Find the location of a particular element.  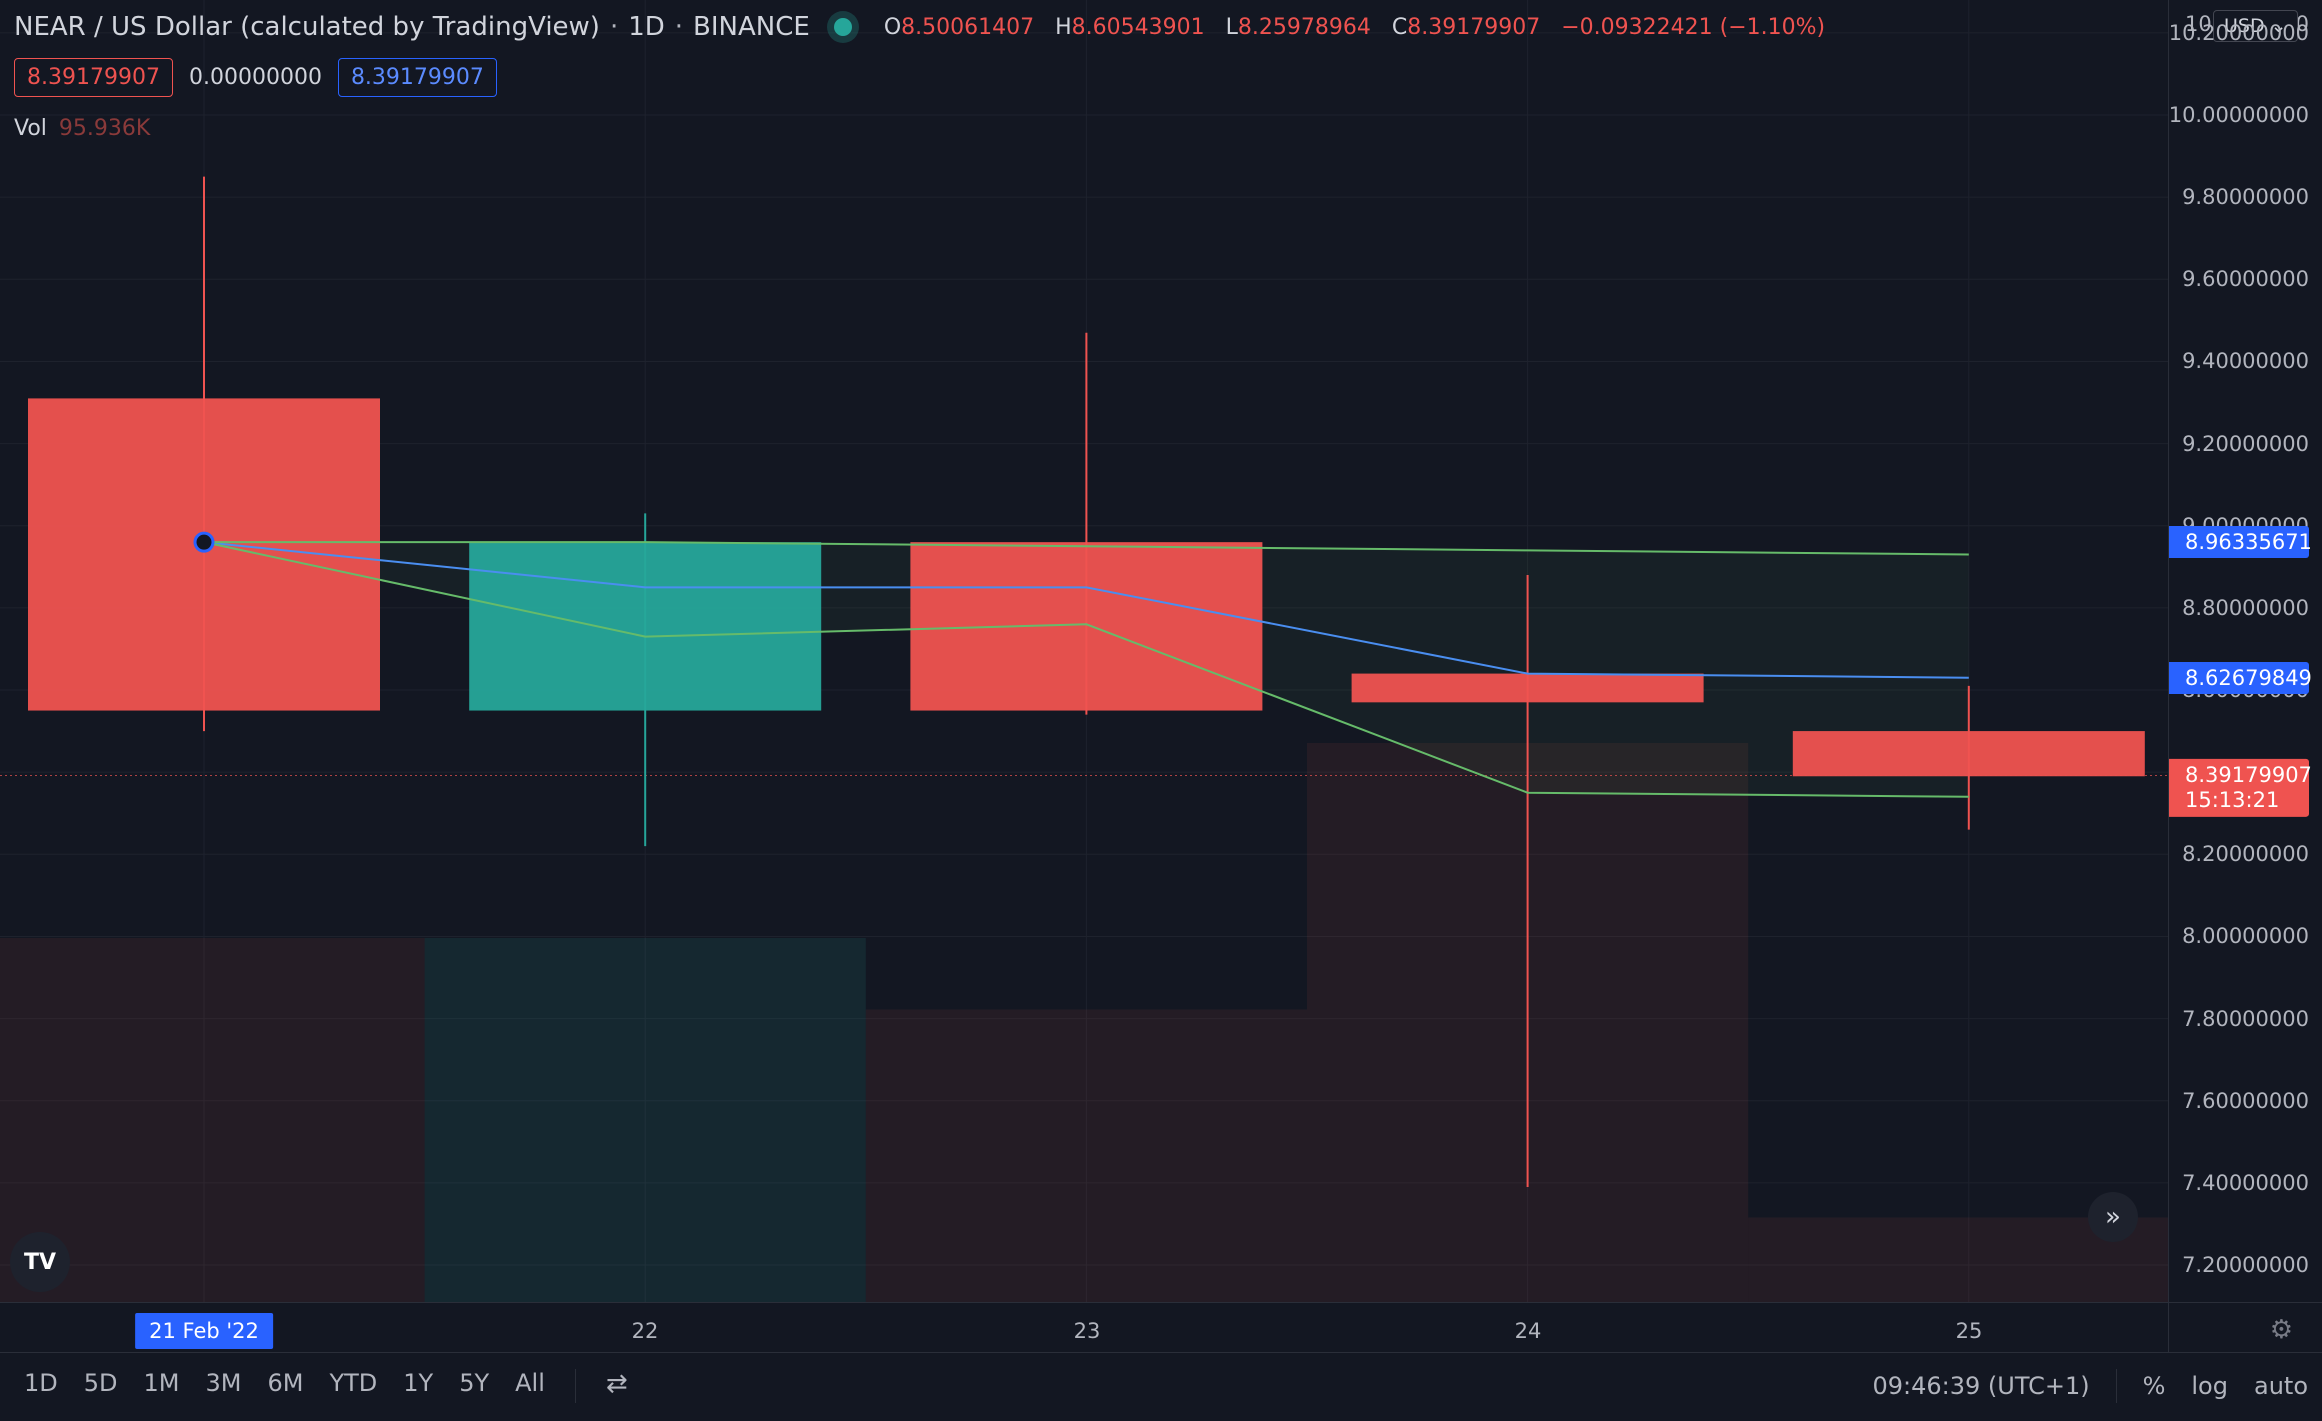

tradingview-logo-icon: TV is located at coordinates (40, 1262).